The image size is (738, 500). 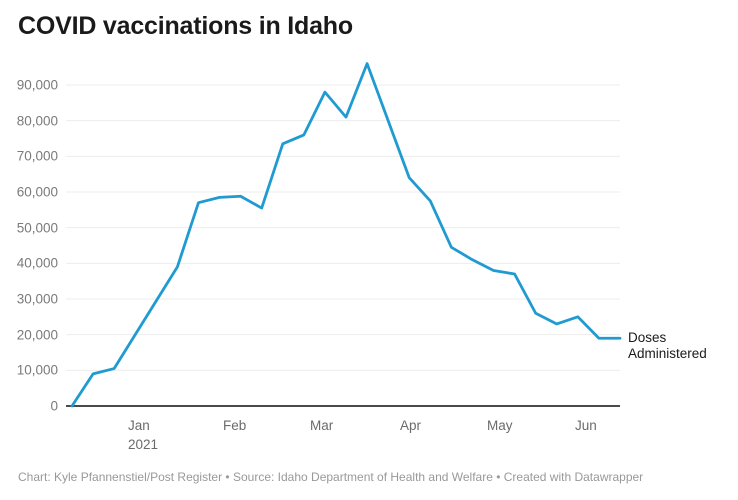 What do you see at coordinates (411, 425) in the screenshot?
I see `x-axis-tick-label: Apr` at bounding box center [411, 425].